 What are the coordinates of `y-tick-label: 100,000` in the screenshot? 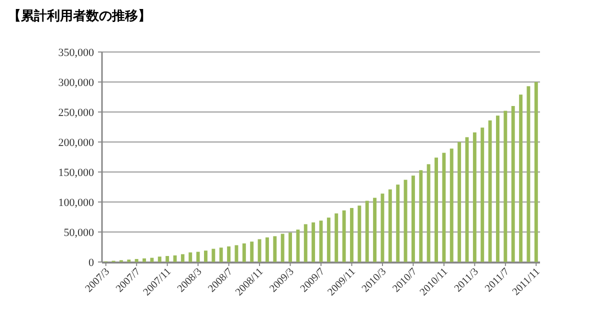 It's located at (76, 203).